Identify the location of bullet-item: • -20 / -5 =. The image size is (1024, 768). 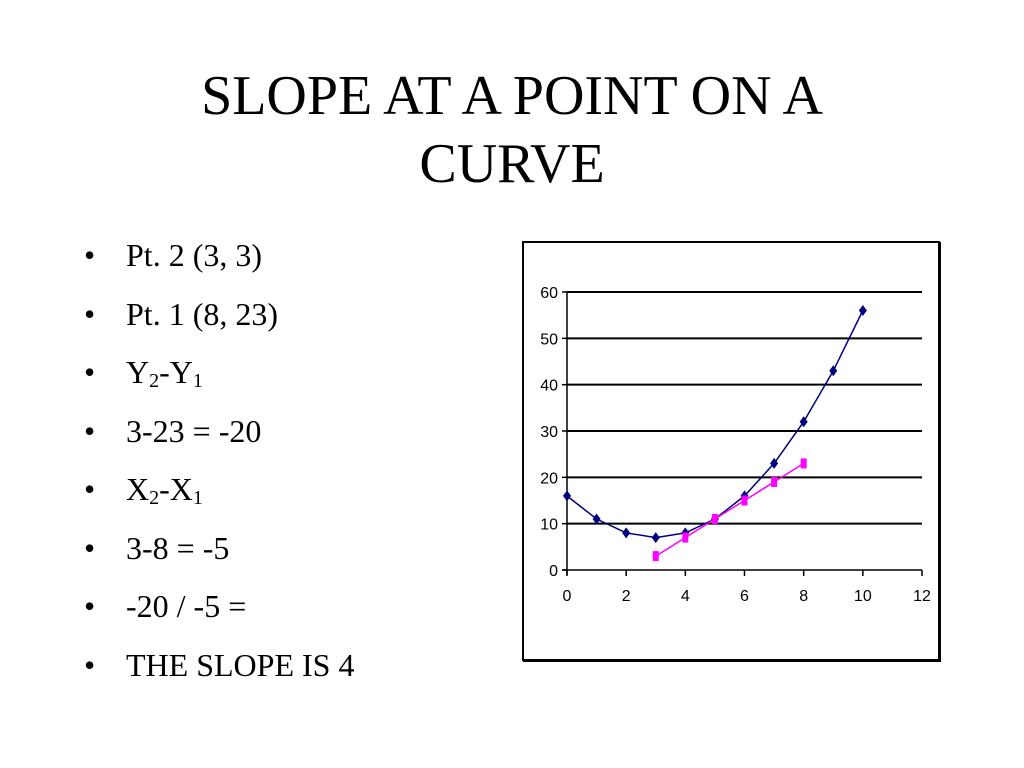
(219, 606).